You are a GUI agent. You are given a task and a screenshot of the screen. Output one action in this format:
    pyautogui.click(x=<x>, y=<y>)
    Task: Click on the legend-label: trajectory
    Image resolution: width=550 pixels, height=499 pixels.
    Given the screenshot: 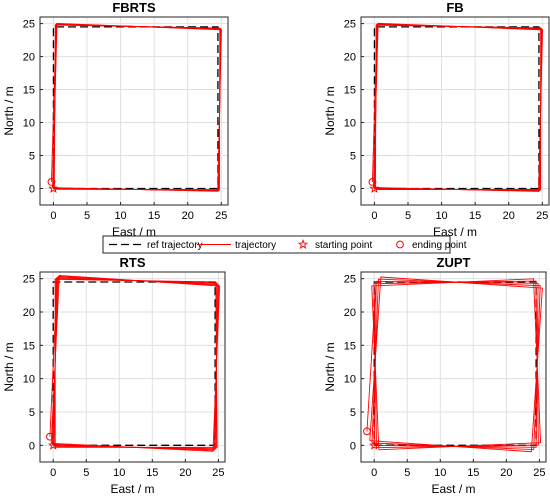 What is the action you would take?
    pyautogui.click(x=255, y=245)
    